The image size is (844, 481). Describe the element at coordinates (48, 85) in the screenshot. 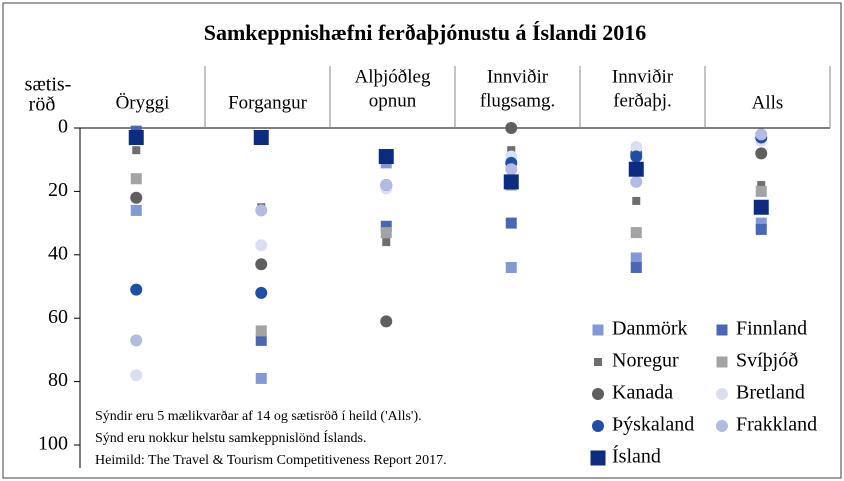

I see `y-axis-label: sætis-` at that location.